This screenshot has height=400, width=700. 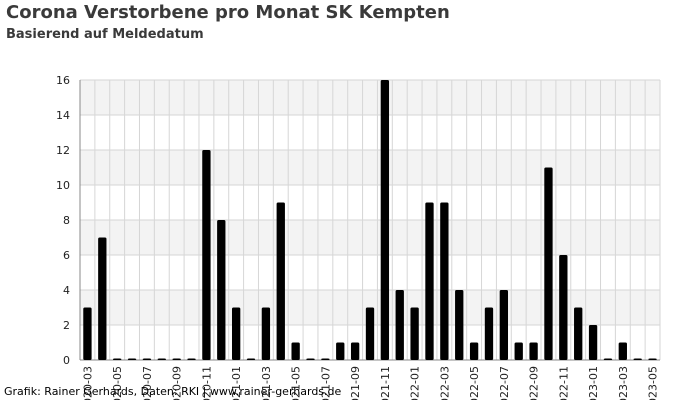 What do you see at coordinates (63, 80) in the screenshot?
I see `y-tick-label: 16` at bounding box center [63, 80].